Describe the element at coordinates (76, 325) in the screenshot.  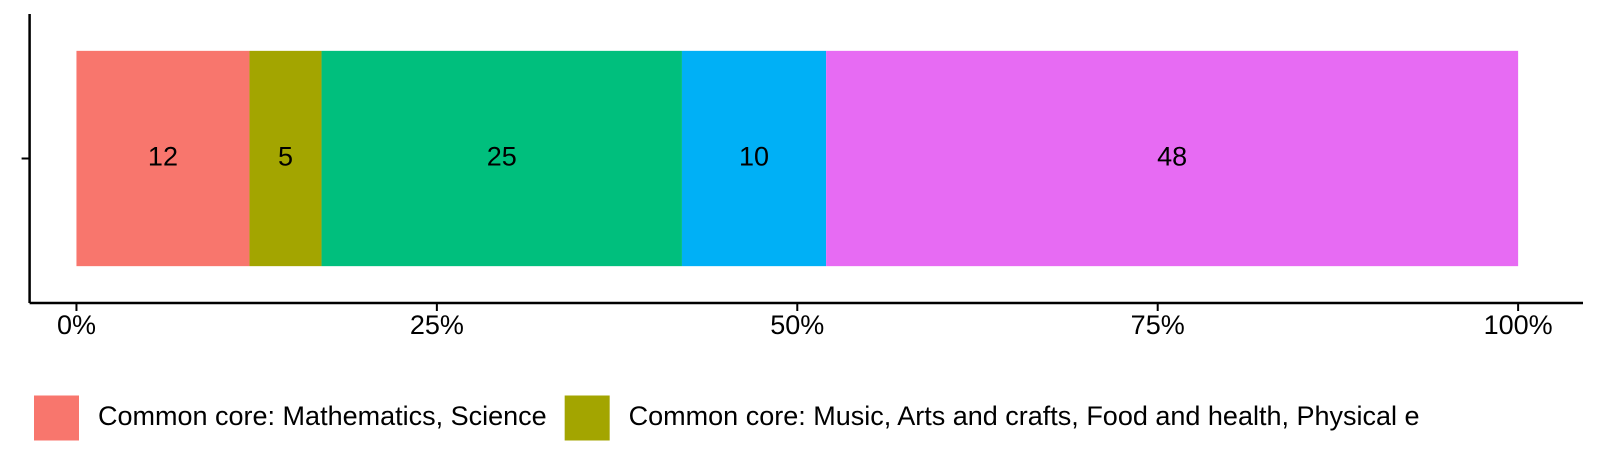
I see `x-tick-label: 0%` at that location.